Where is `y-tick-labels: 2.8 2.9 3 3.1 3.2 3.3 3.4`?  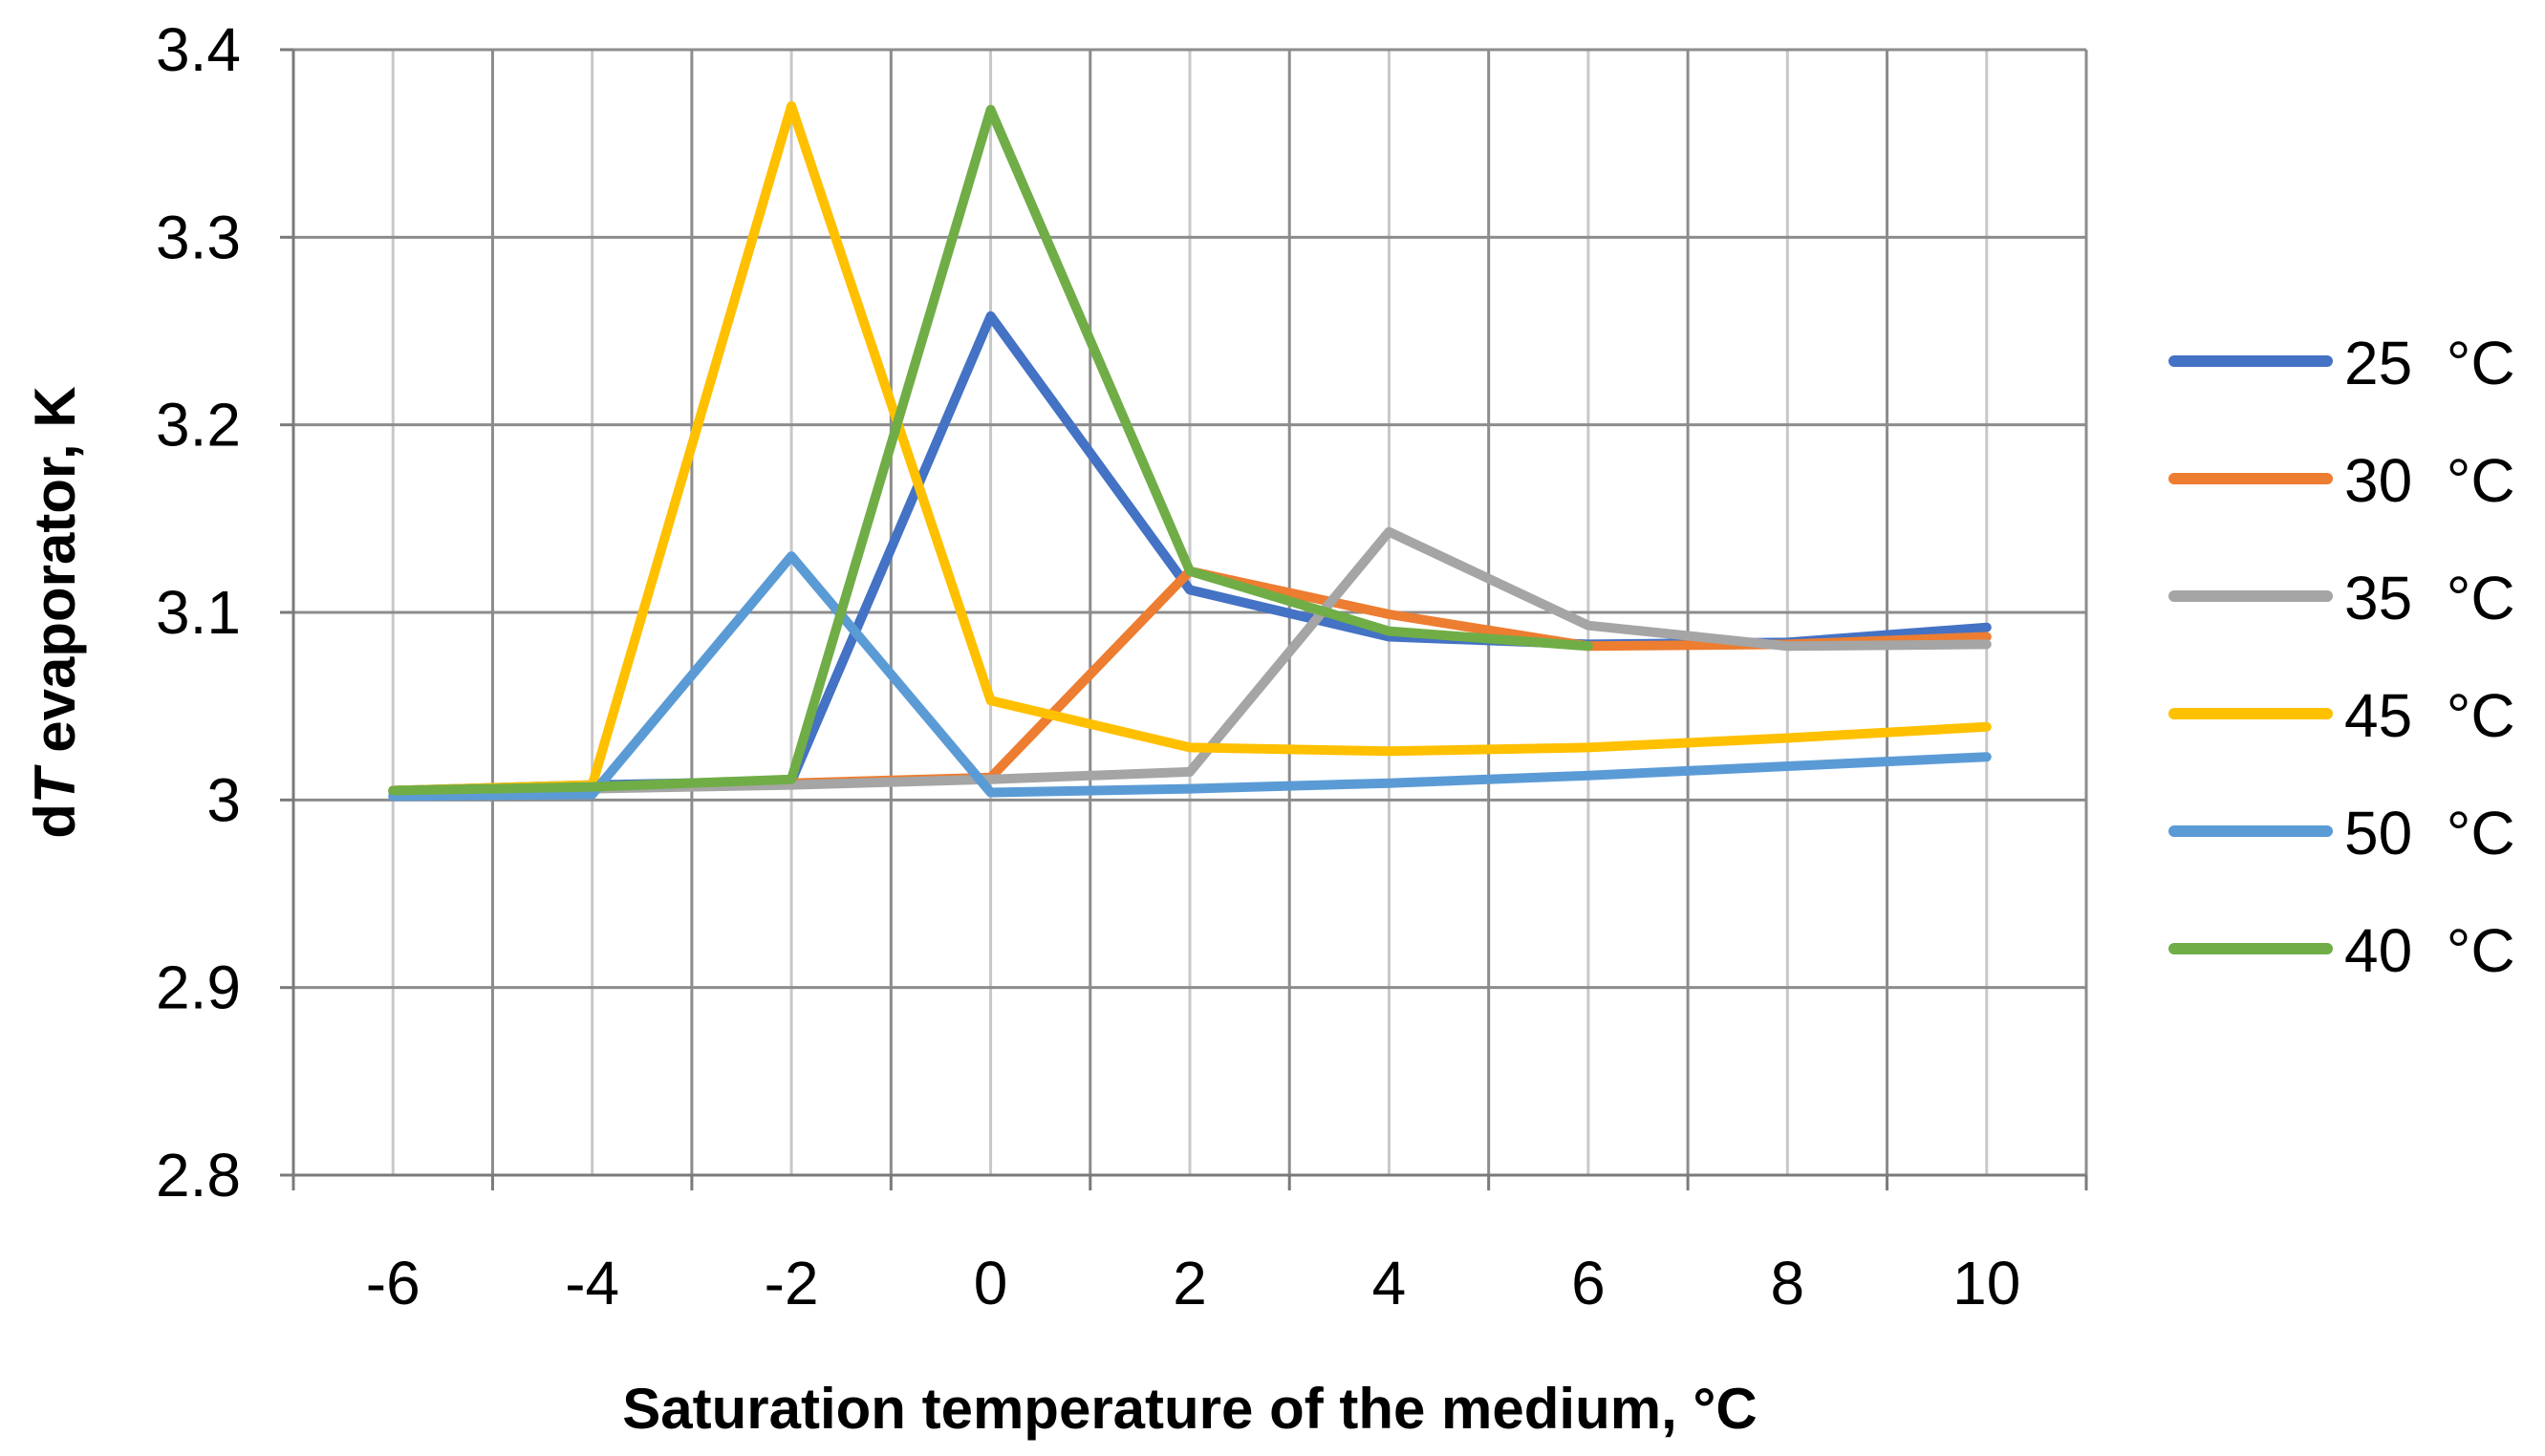
y-tick-labels: 2.8 2.9 3 3.1 3.2 3.3 3.4 is located at coordinates (198, 613).